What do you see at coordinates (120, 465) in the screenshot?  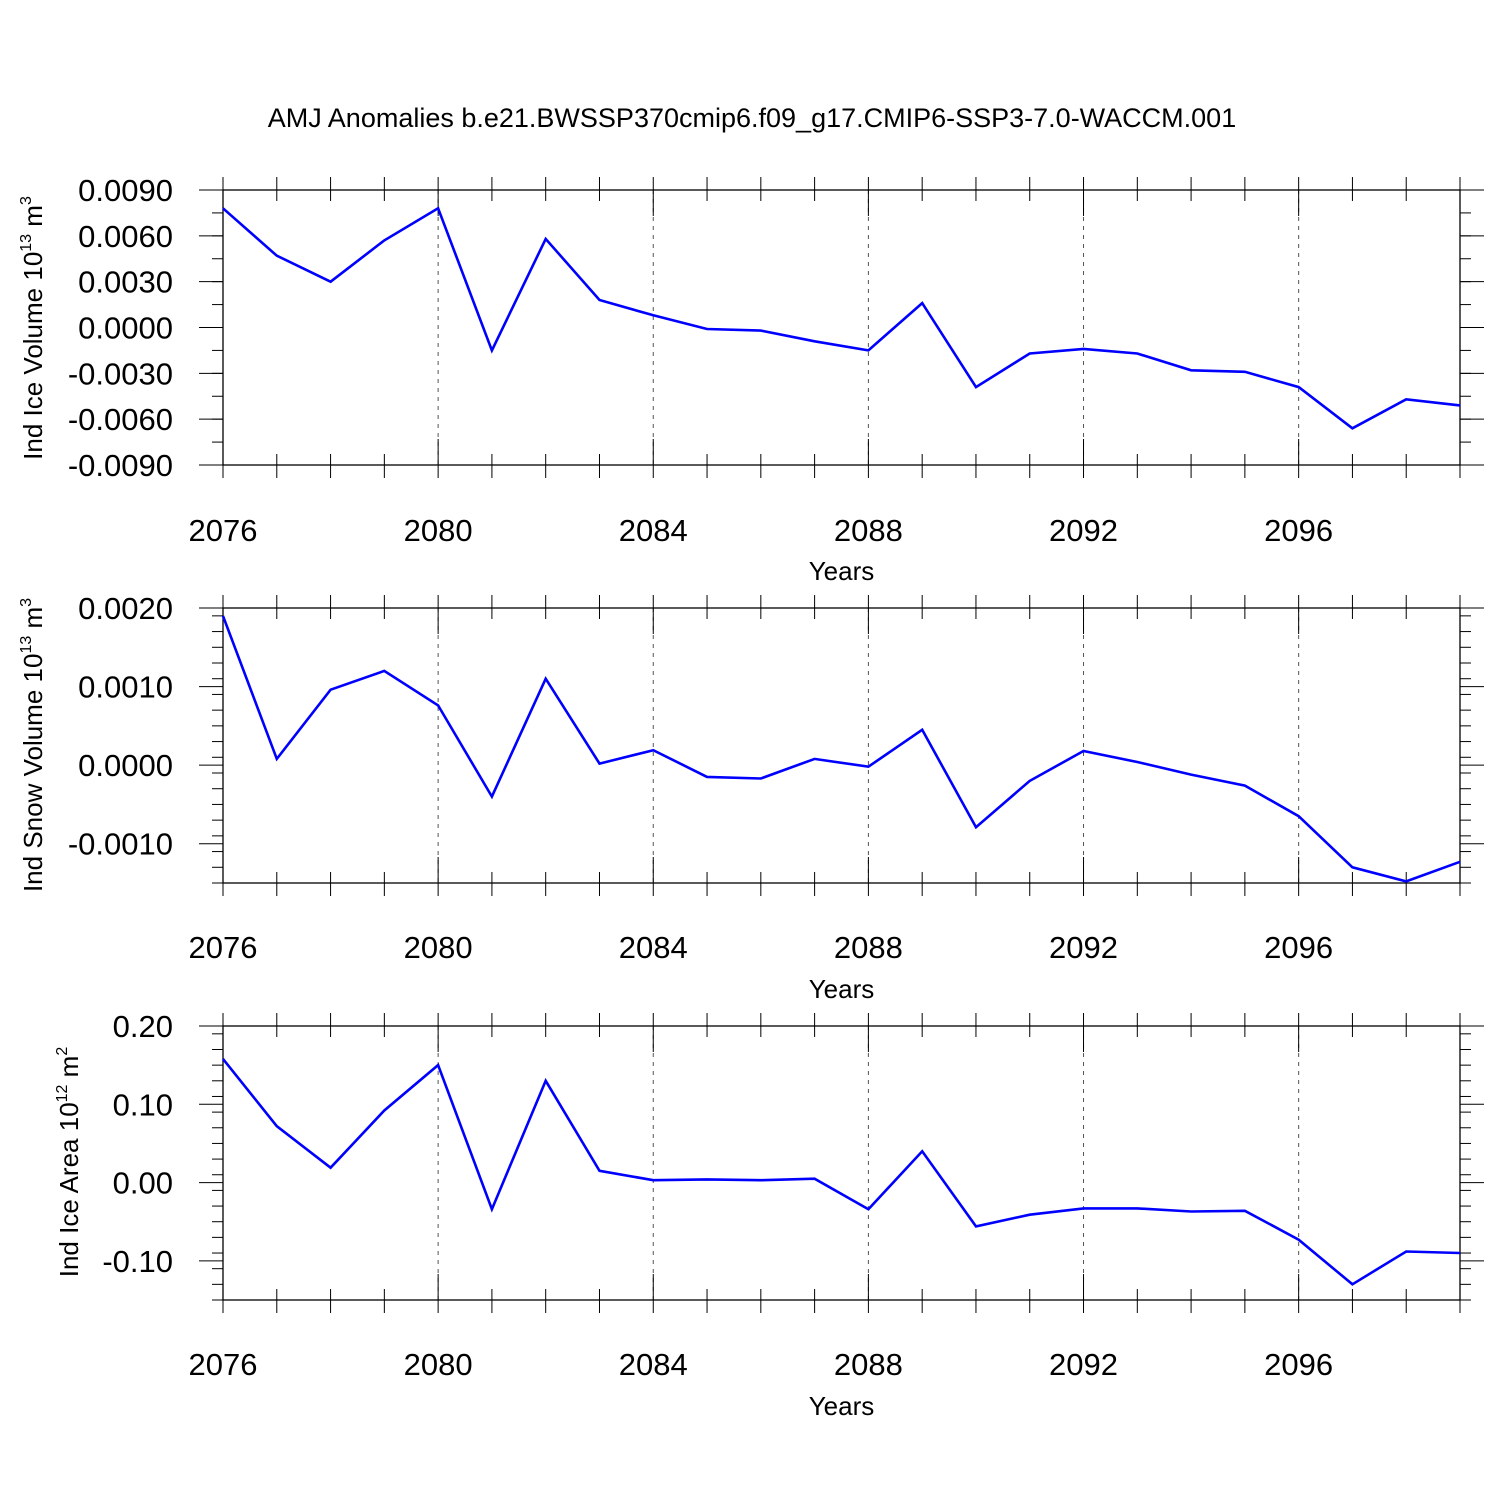 I see `y-tick-label: -0.0090` at bounding box center [120, 465].